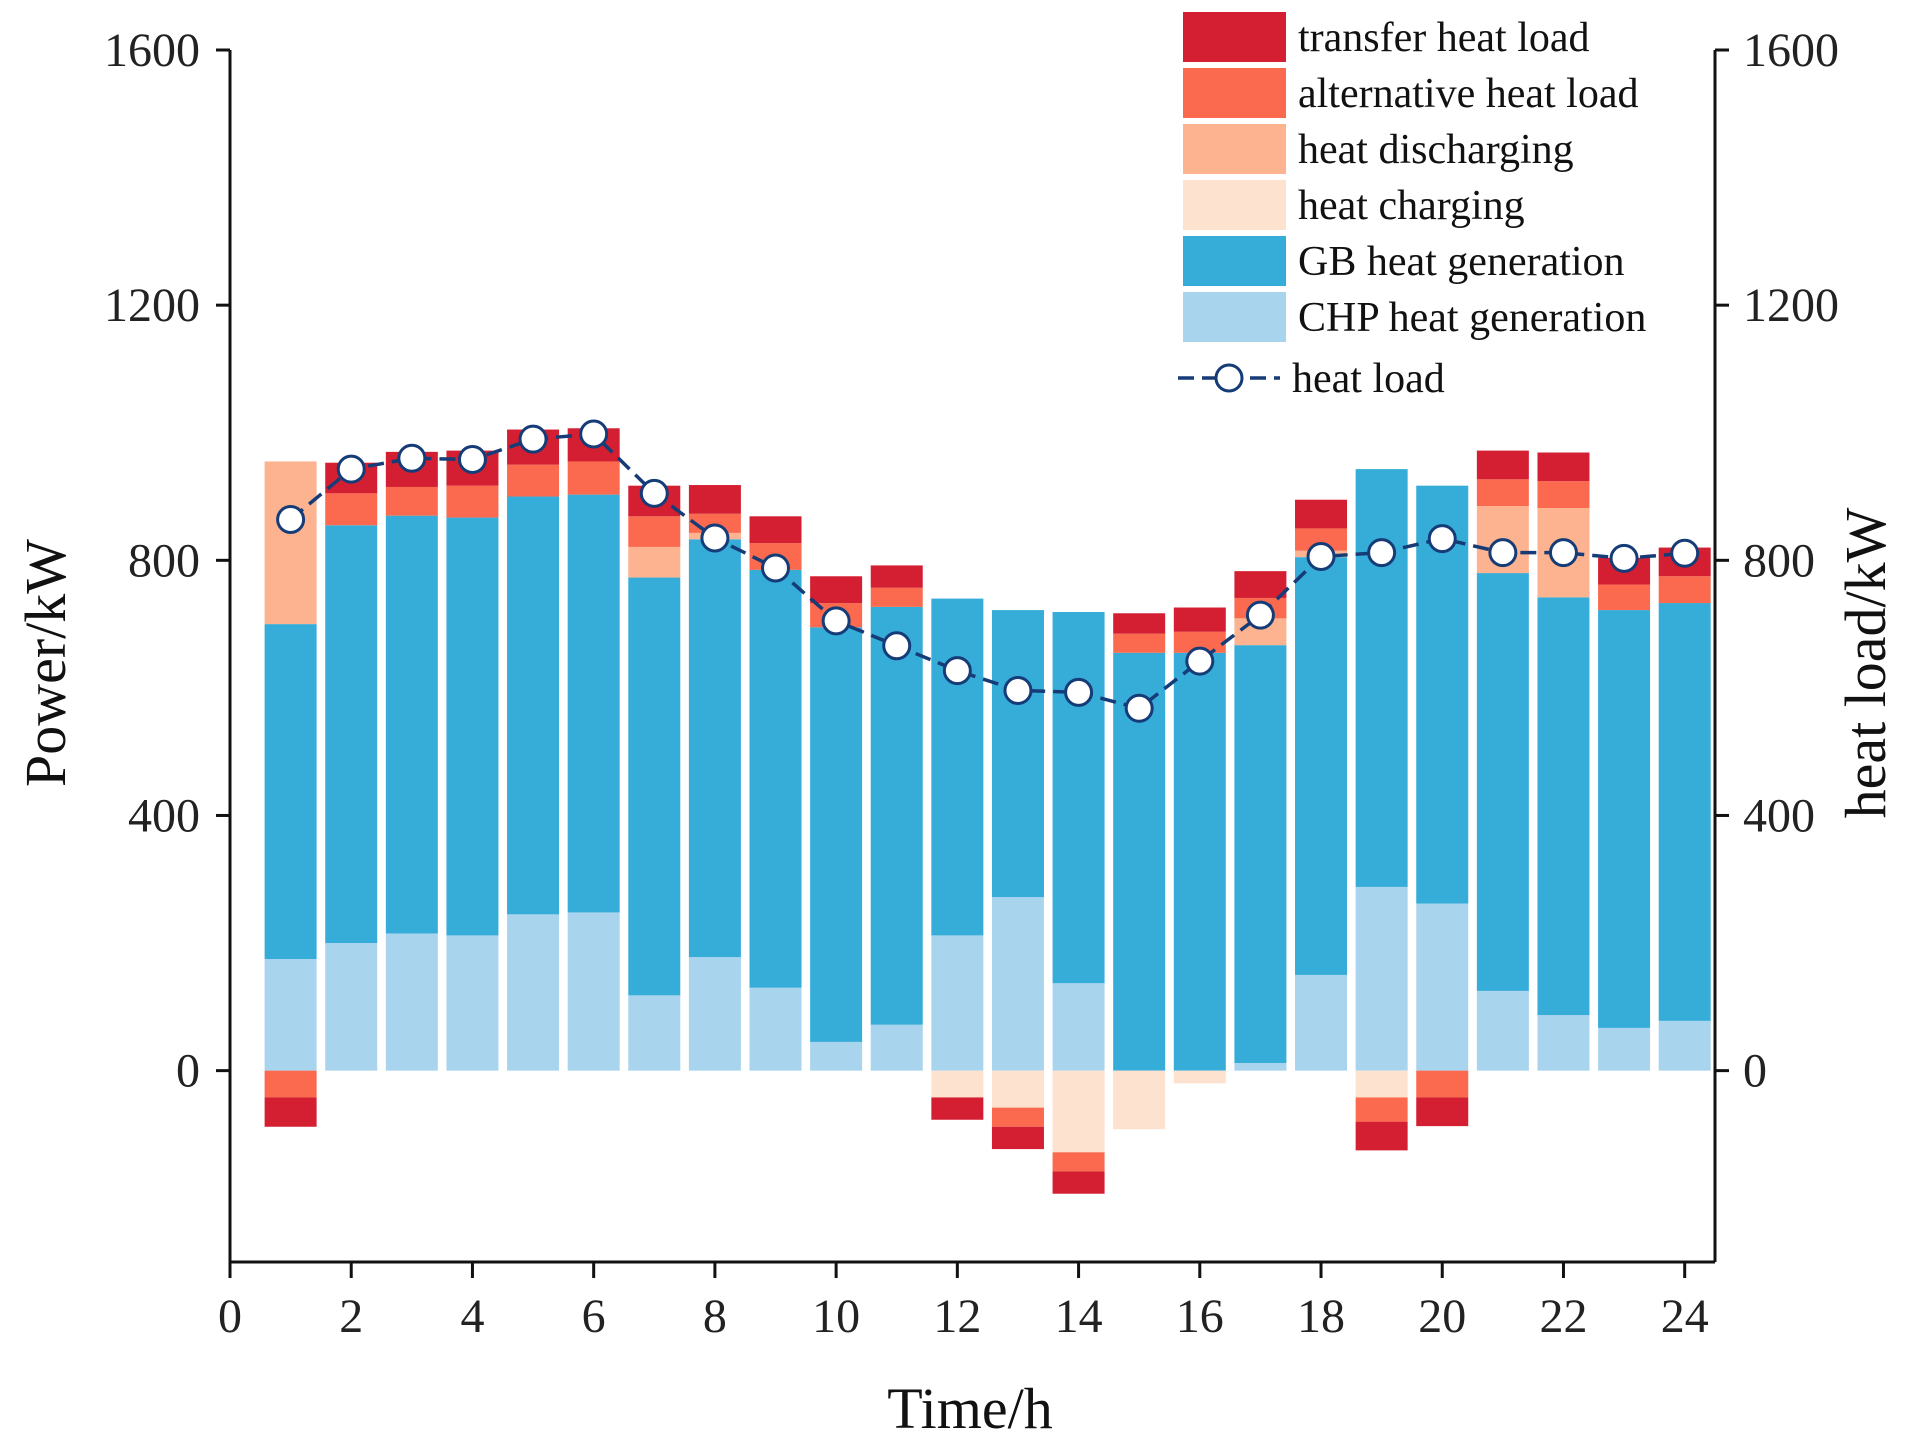  I want to click on right-y-tick-label: 1200, so click(1791, 305).